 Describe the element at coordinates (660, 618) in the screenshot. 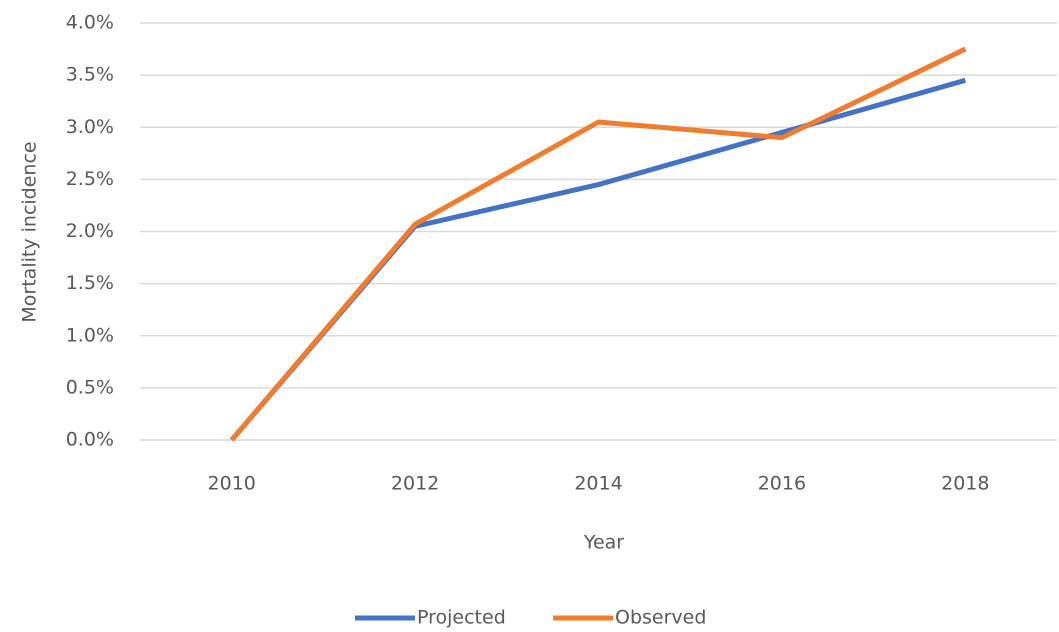

I see `legend-label: Observed` at that location.